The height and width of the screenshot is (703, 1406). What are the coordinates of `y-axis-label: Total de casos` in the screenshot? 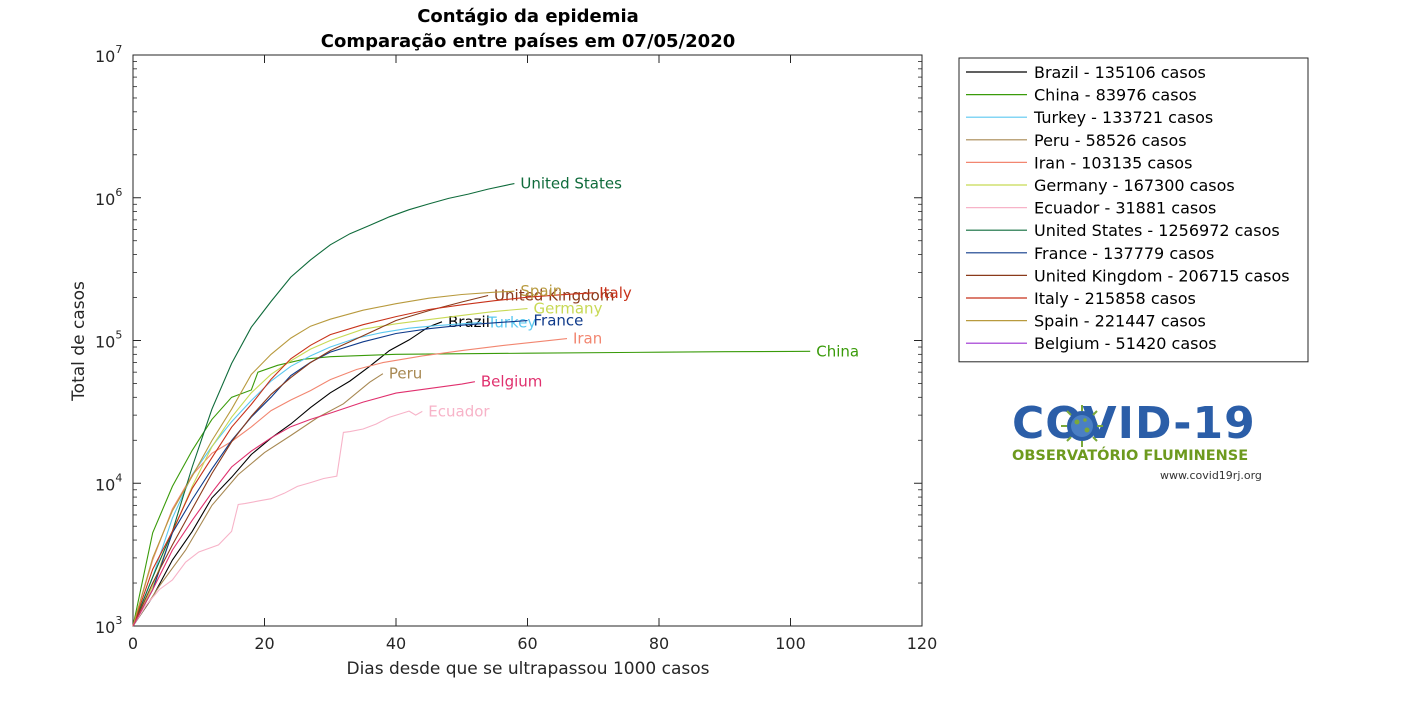 It's located at (79, 341).